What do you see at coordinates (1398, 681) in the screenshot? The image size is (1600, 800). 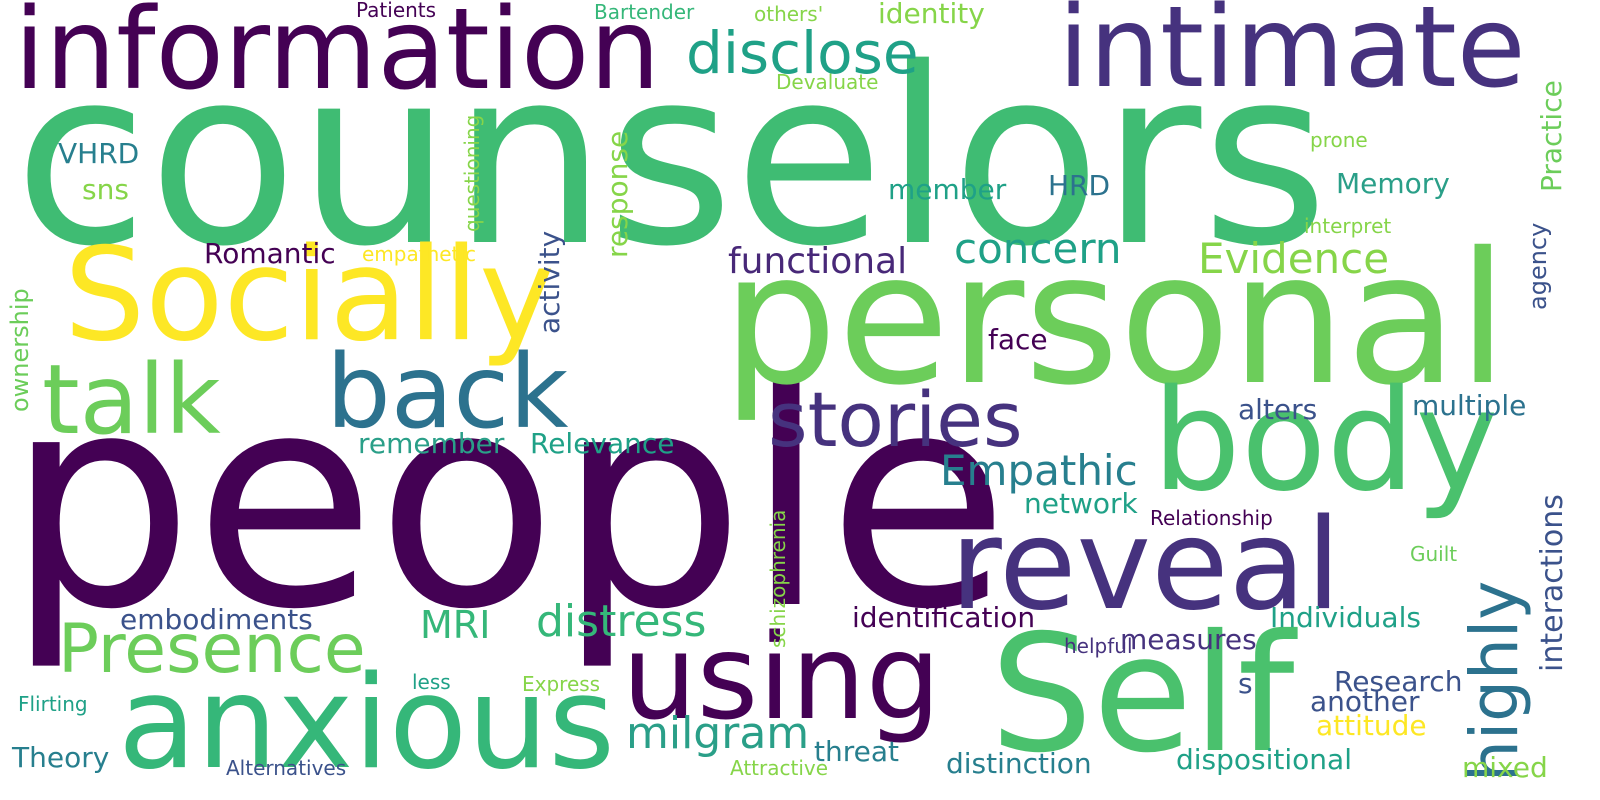 I see `word-research: Research` at bounding box center [1398, 681].